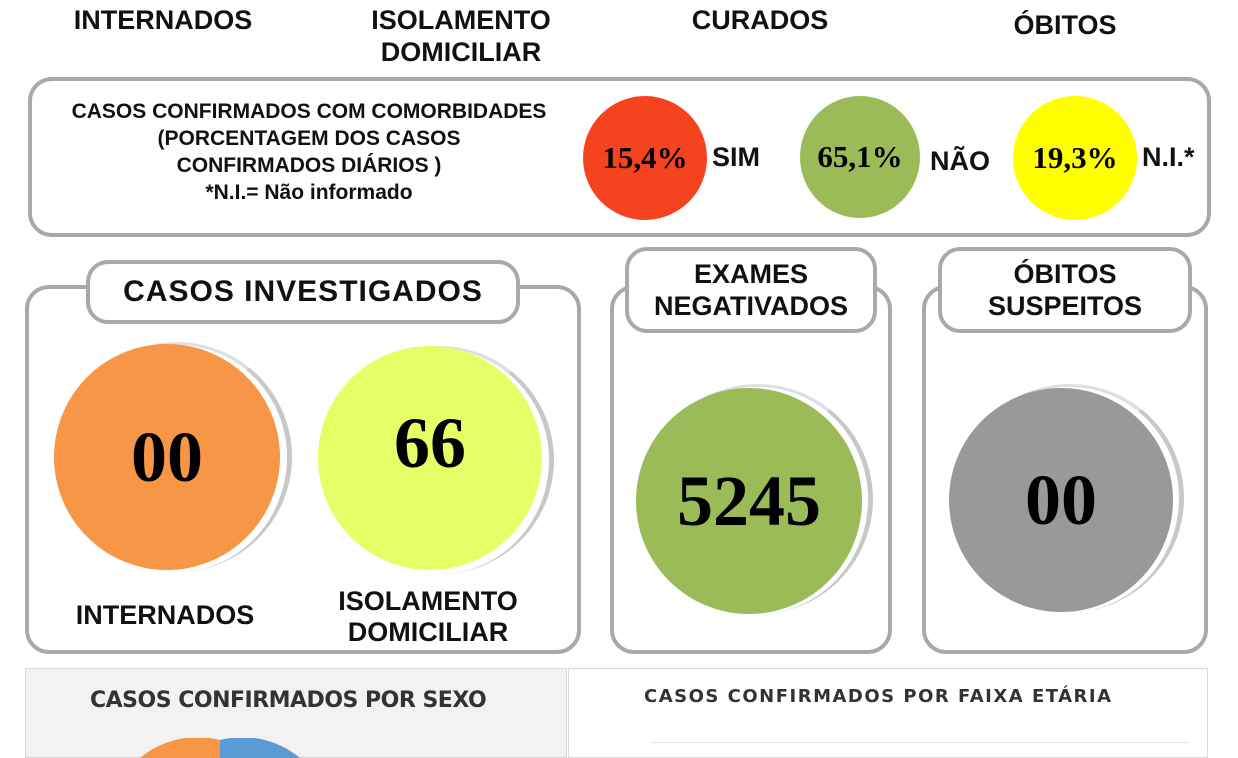  I want to click on header-curados: CURADOS, so click(760, 20).